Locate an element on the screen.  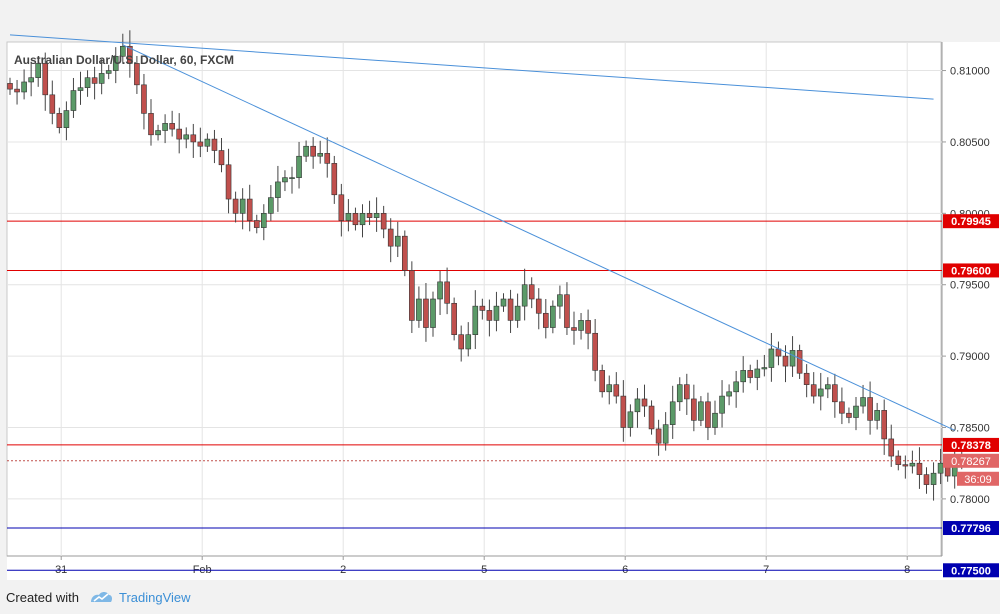
chart-title: Australian Dollar/U.S. Dollar, 60, FXCM is located at coordinates (124, 60).